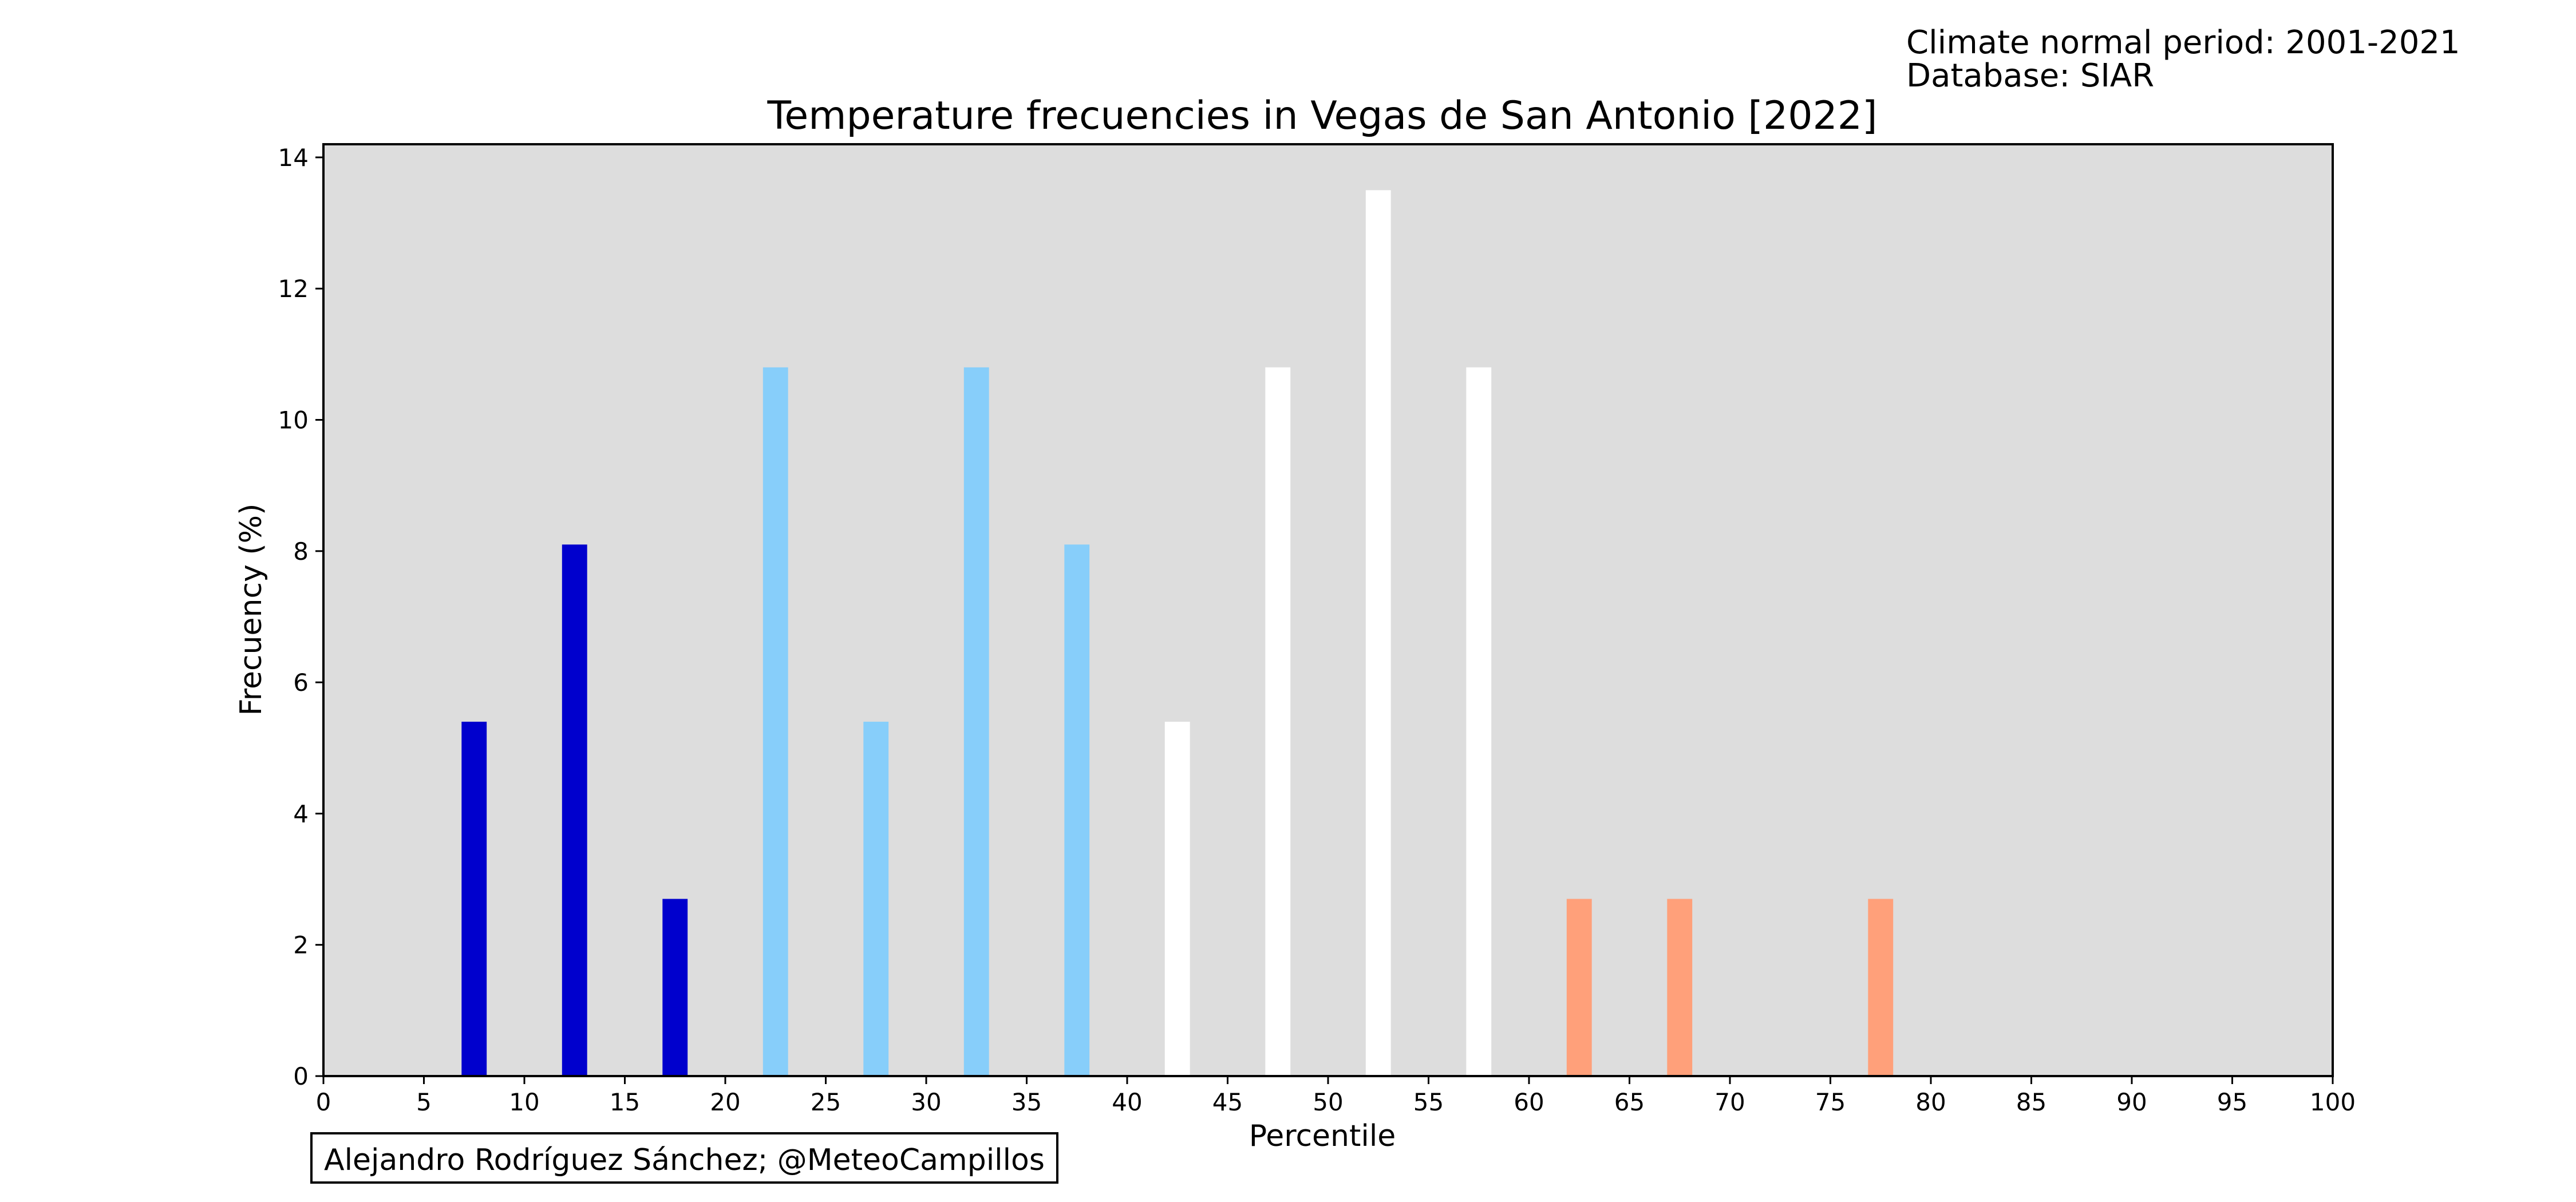 The width and height of the screenshot is (2576, 1202). What do you see at coordinates (1227, 1102) in the screenshot?
I see `x-tick-label-9: 45` at bounding box center [1227, 1102].